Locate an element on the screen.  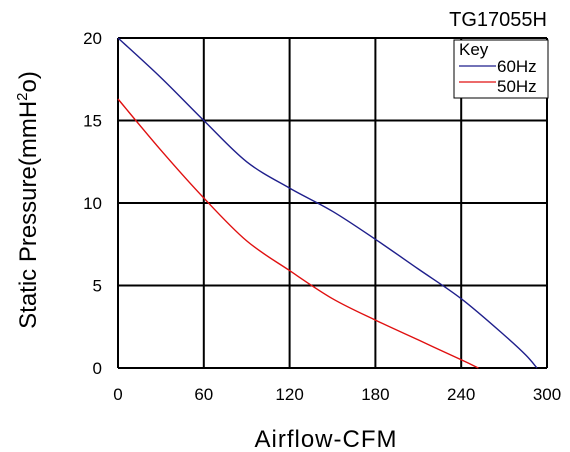
y-tick-labels: 0 5 10 15 20 is located at coordinates (92, 203).